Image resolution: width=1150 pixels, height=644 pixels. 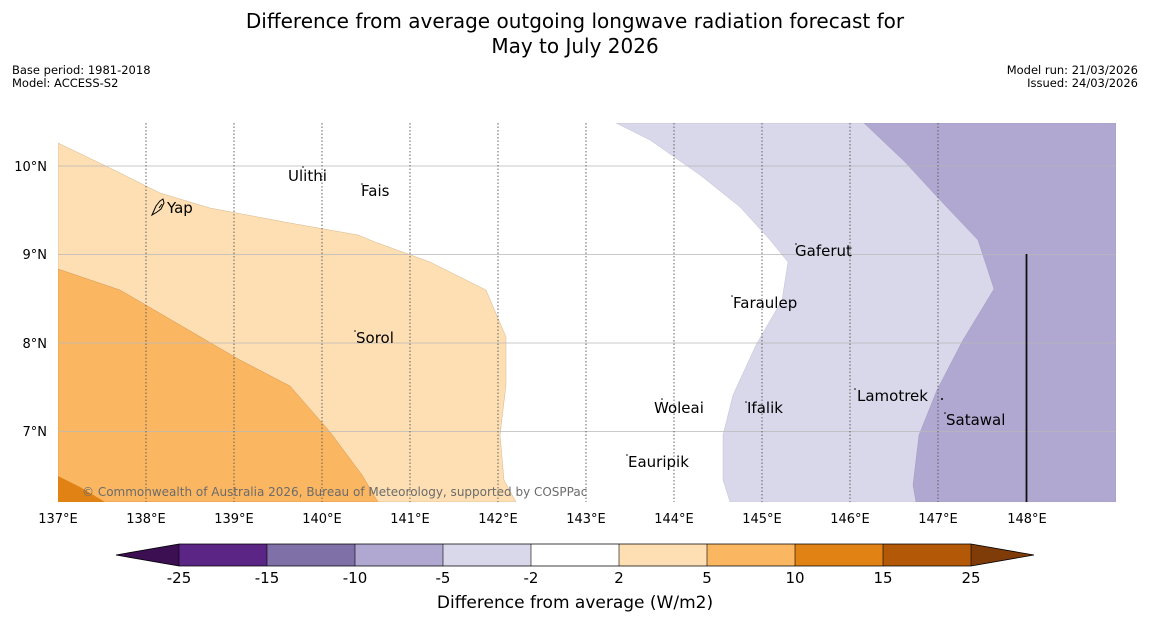 What do you see at coordinates (410, 519) in the screenshot?
I see `lon-tick-141e: 141°E` at bounding box center [410, 519].